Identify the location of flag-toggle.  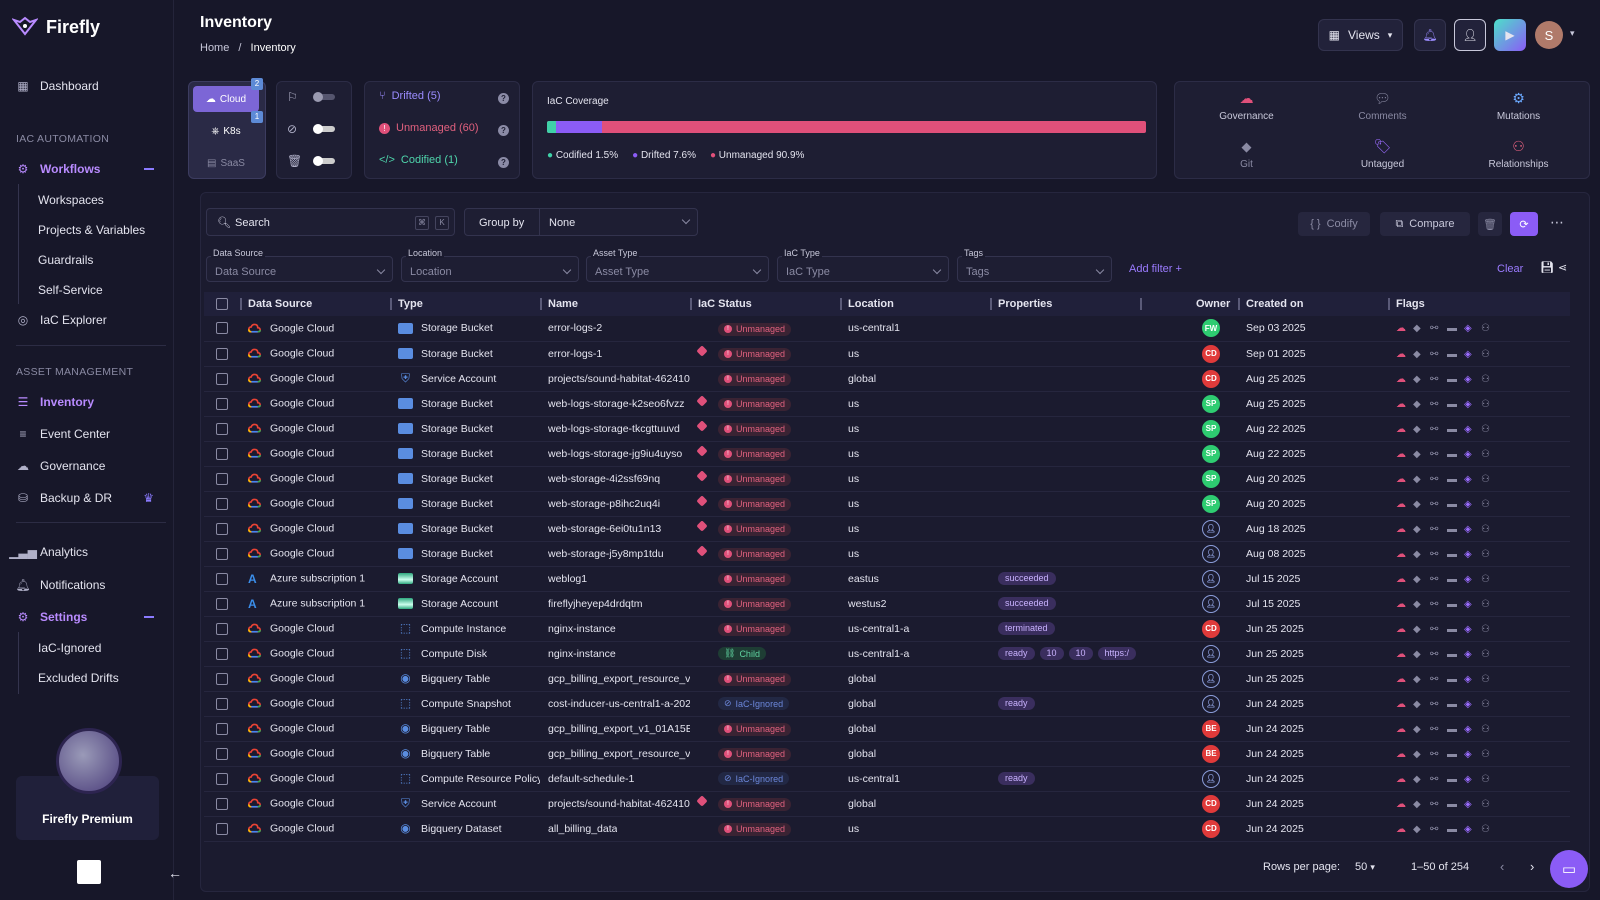
(324, 97).